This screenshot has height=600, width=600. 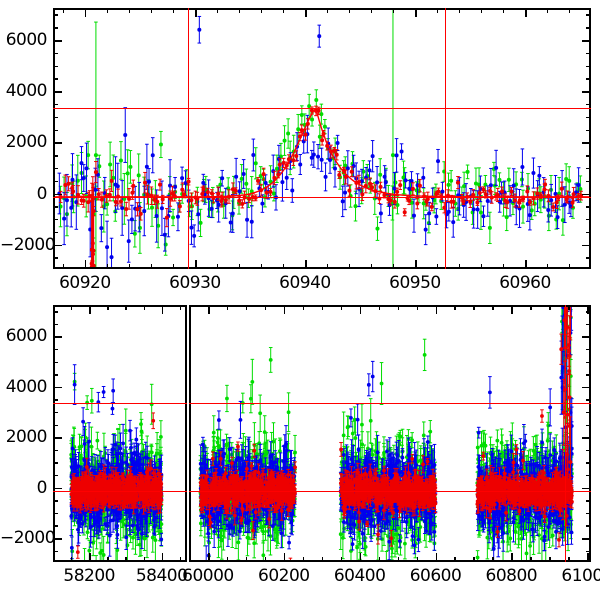 I want to click on y-axis-tick-label: 0, so click(x=24, y=488).